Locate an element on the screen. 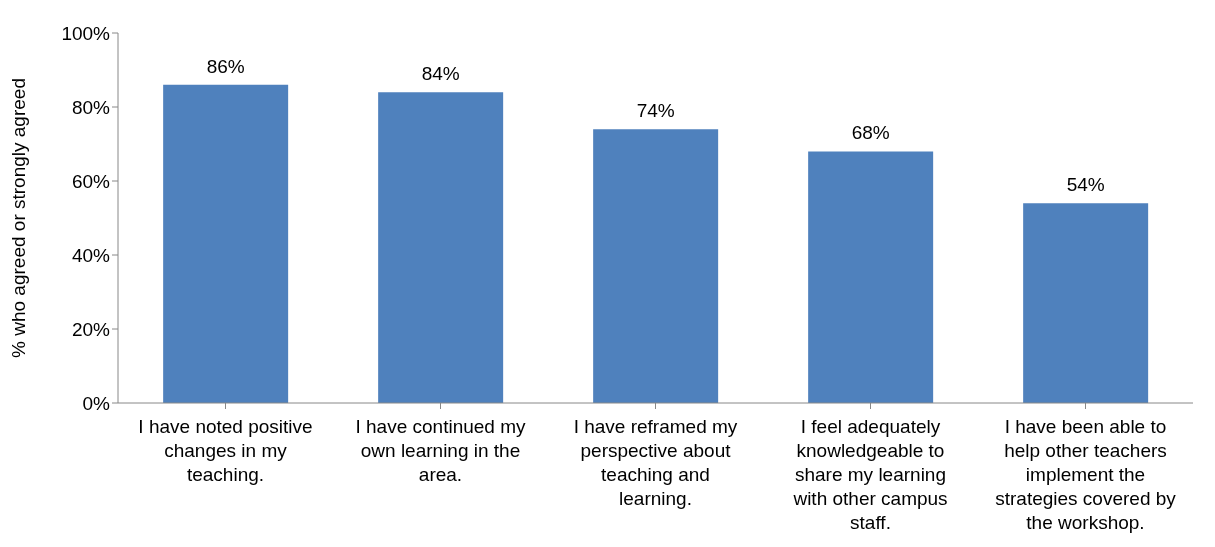 The width and height of the screenshot is (1215, 547). y-axis-title: % who agreed or strongly agreed is located at coordinates (18, 218).